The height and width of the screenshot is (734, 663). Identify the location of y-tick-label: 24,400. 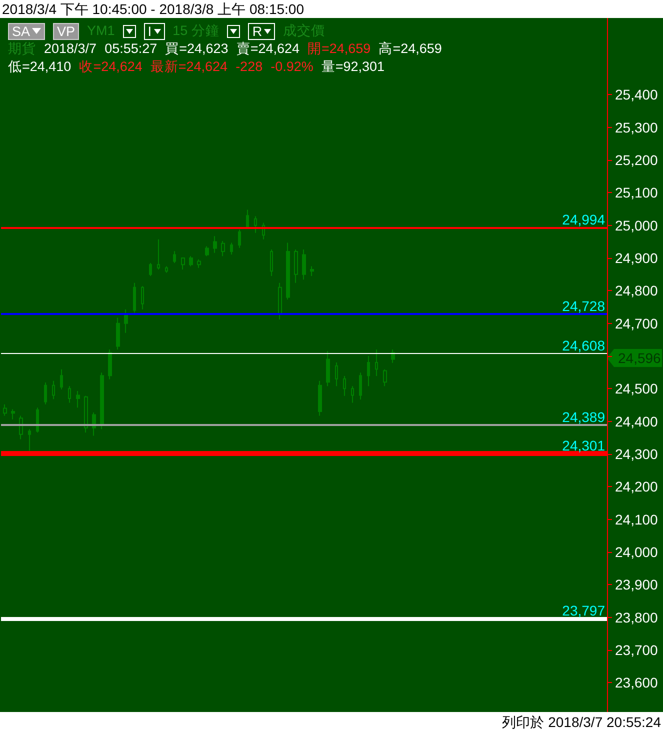
(636, 421).